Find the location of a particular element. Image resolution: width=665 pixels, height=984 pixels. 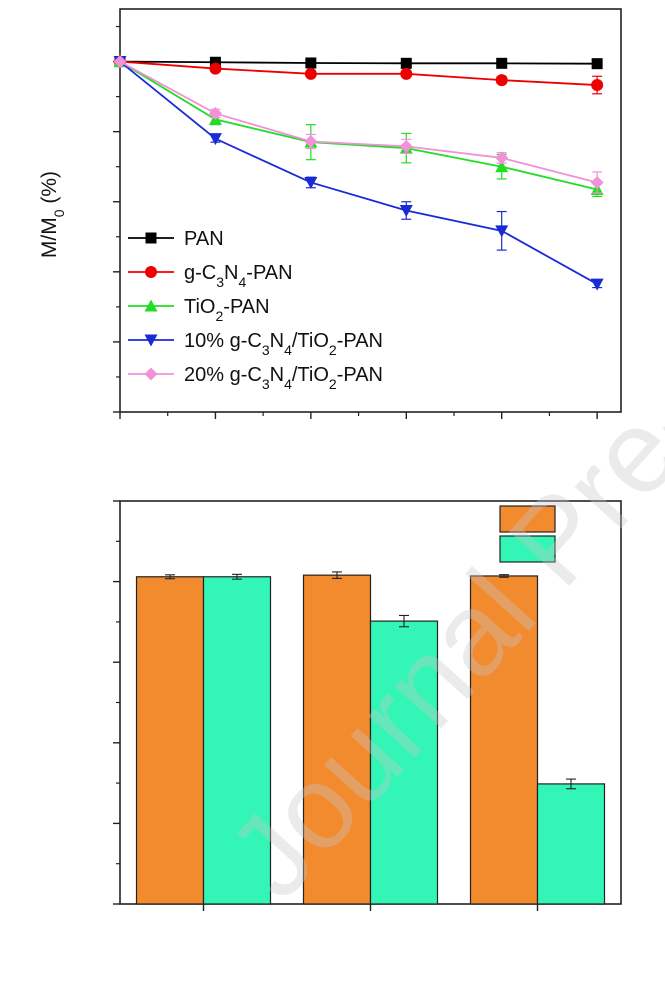

legend-label-part: 10% g-C is located at coordinates (223, 341).